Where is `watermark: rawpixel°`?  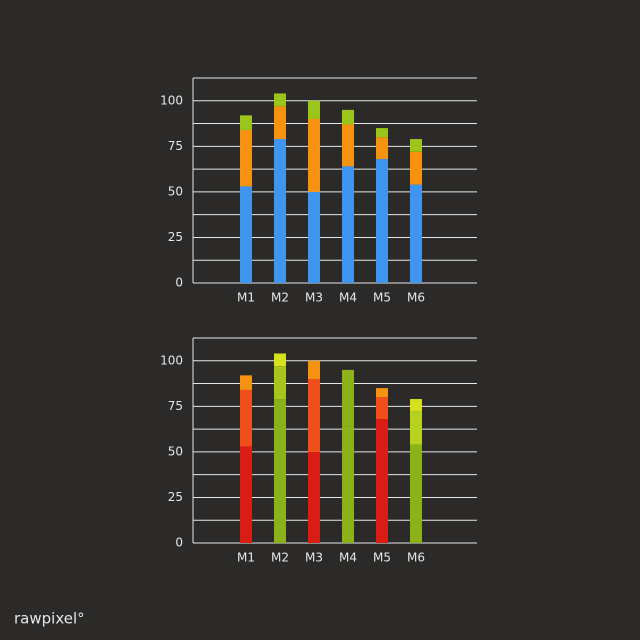 watermark: rawpixel° is located at coordinates (49, 619).